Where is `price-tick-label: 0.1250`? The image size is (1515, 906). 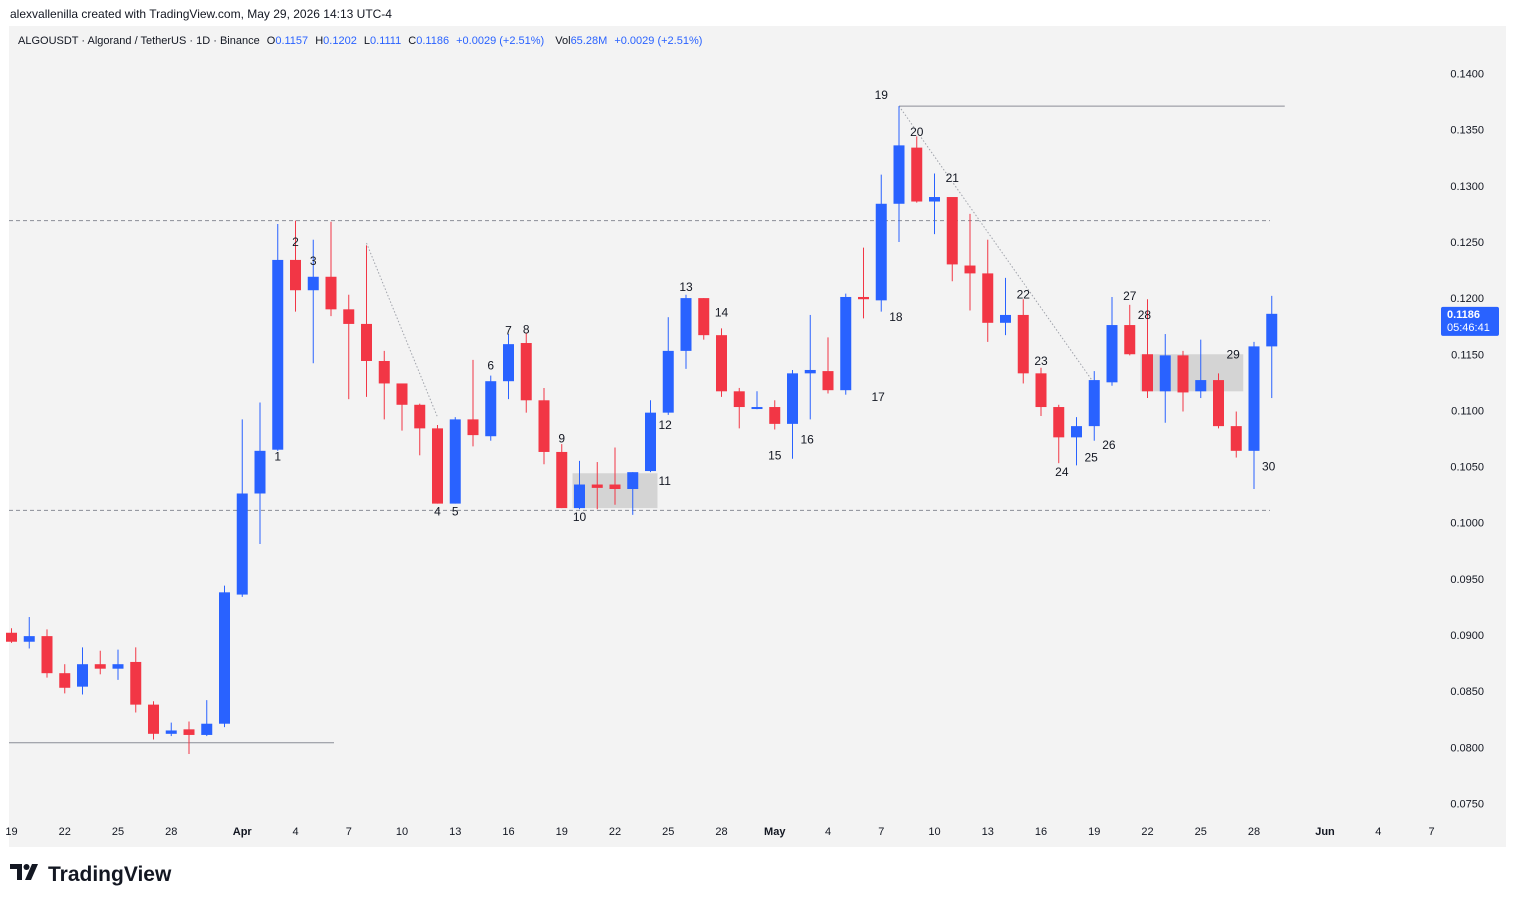 price-tick-label: 0.1250 is located at coordinates (1467, 243).